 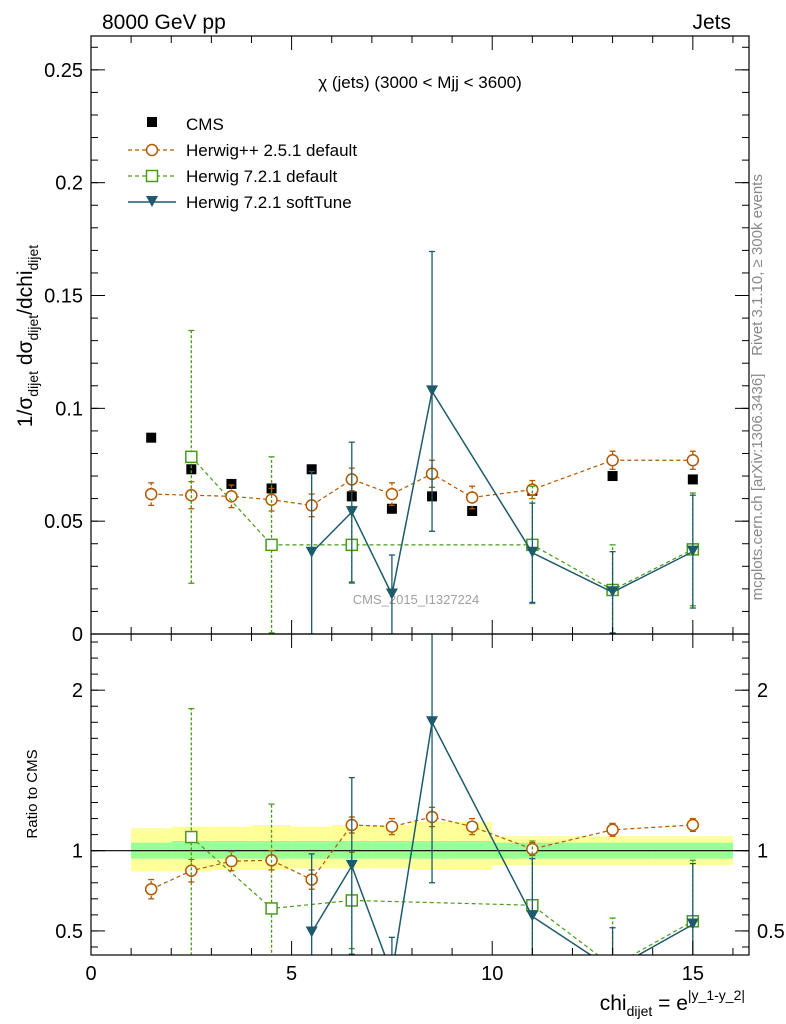 I want to click on plot-title: χ (jets) (3000 < Mjj < 3600), so click(x=420, y=82).